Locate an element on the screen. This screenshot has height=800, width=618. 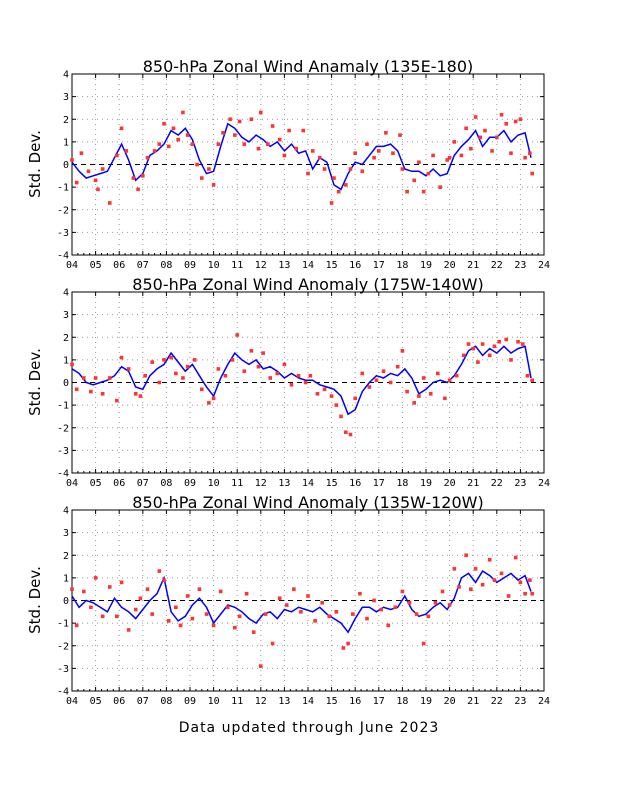
x-tick-label: 24 is located at coordinates (544, 701).